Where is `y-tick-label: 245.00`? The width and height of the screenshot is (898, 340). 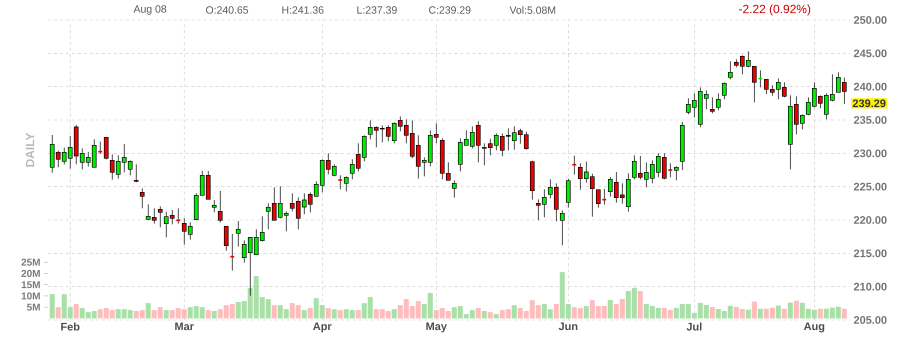 y-tick-label: 245.00 is located at coordinates (870, 53).